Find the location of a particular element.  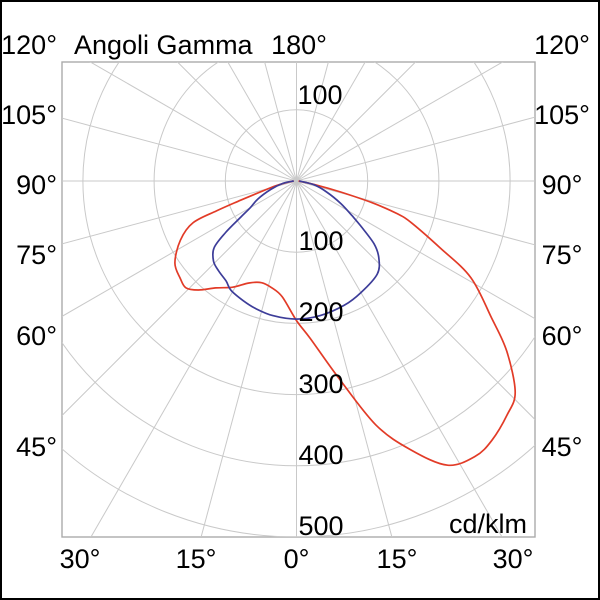

intensity-curve-blue is located at coordinates (296, 250).